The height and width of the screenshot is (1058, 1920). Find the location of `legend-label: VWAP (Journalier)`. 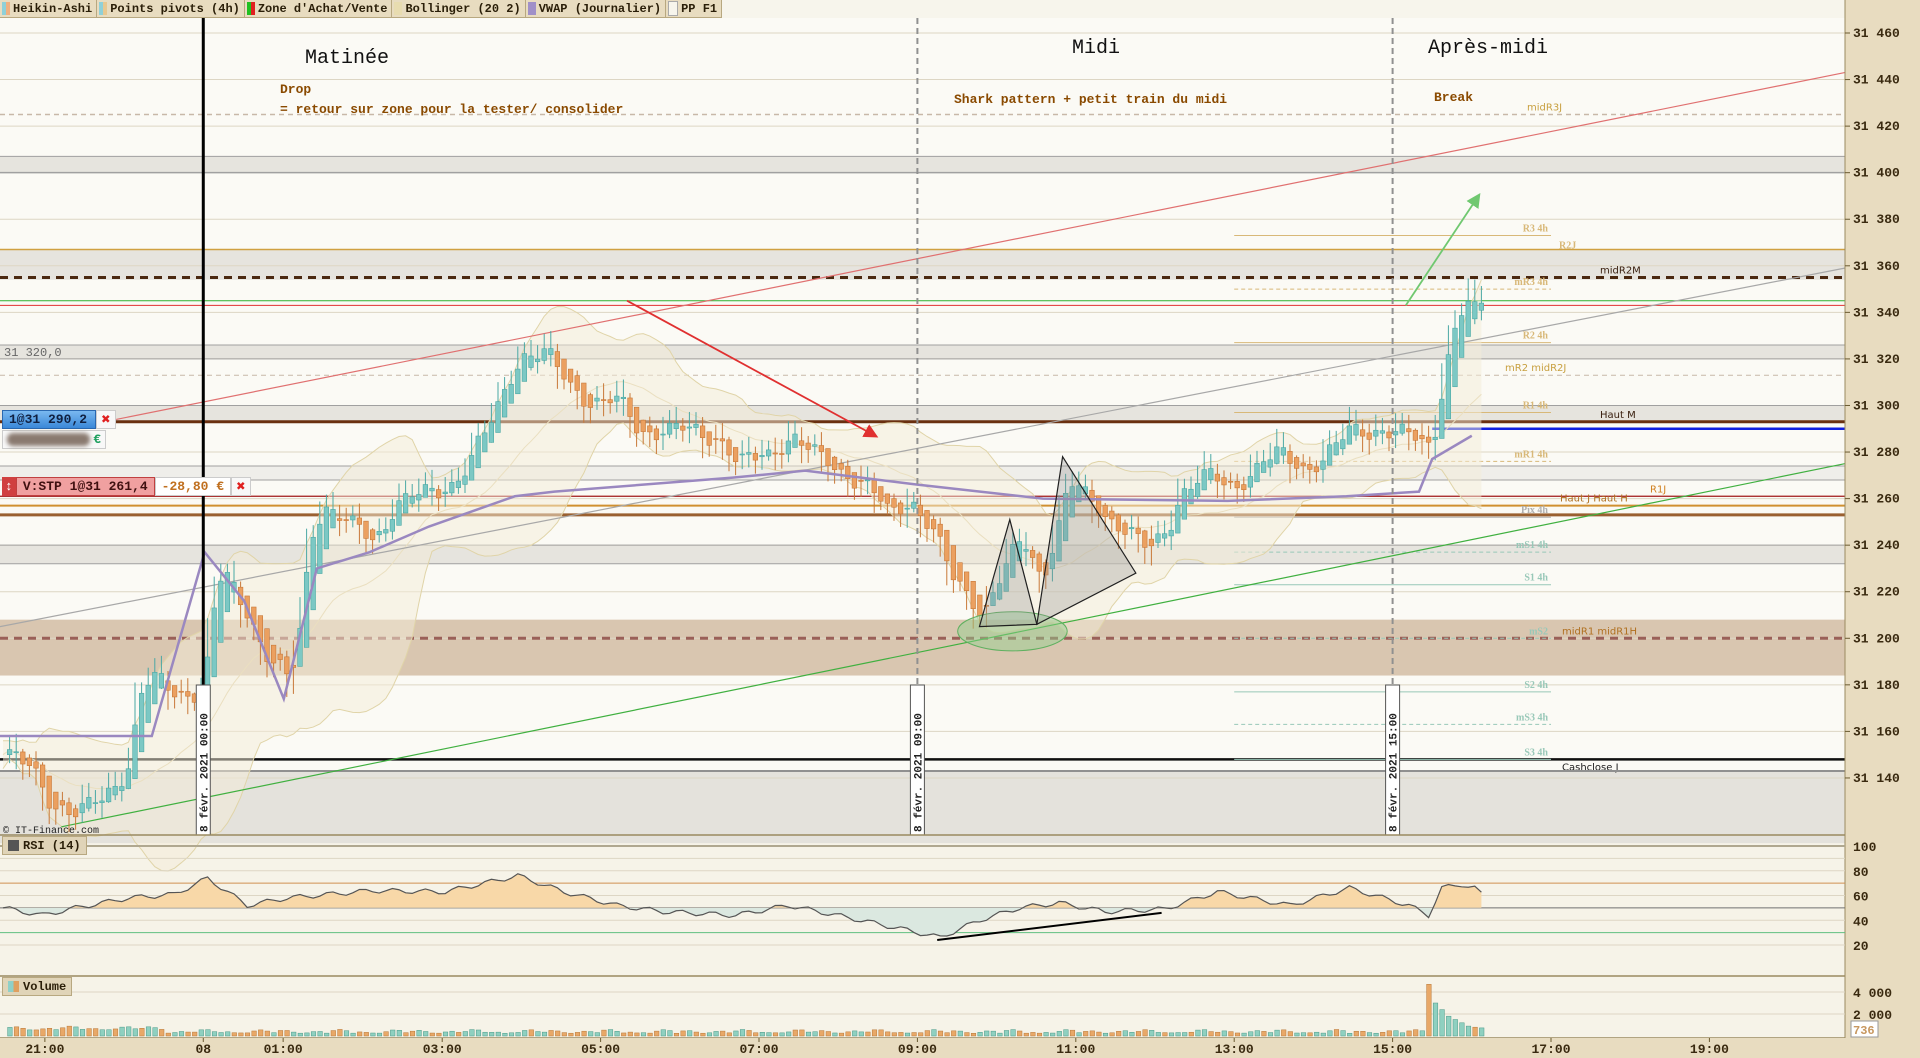

legend-label: VWAP (Journalier) is located at coordinates (600, 8).